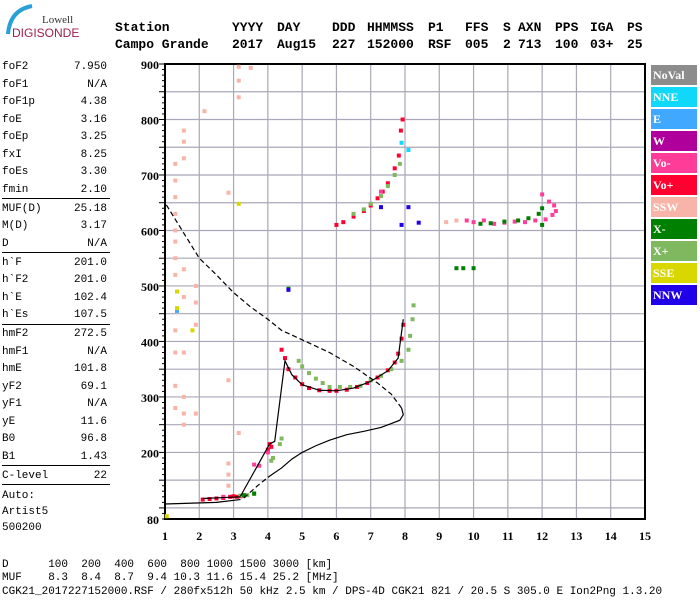 This screenshot has height=600, width=700. I want to click on param-label: foE, so click(12, 119).